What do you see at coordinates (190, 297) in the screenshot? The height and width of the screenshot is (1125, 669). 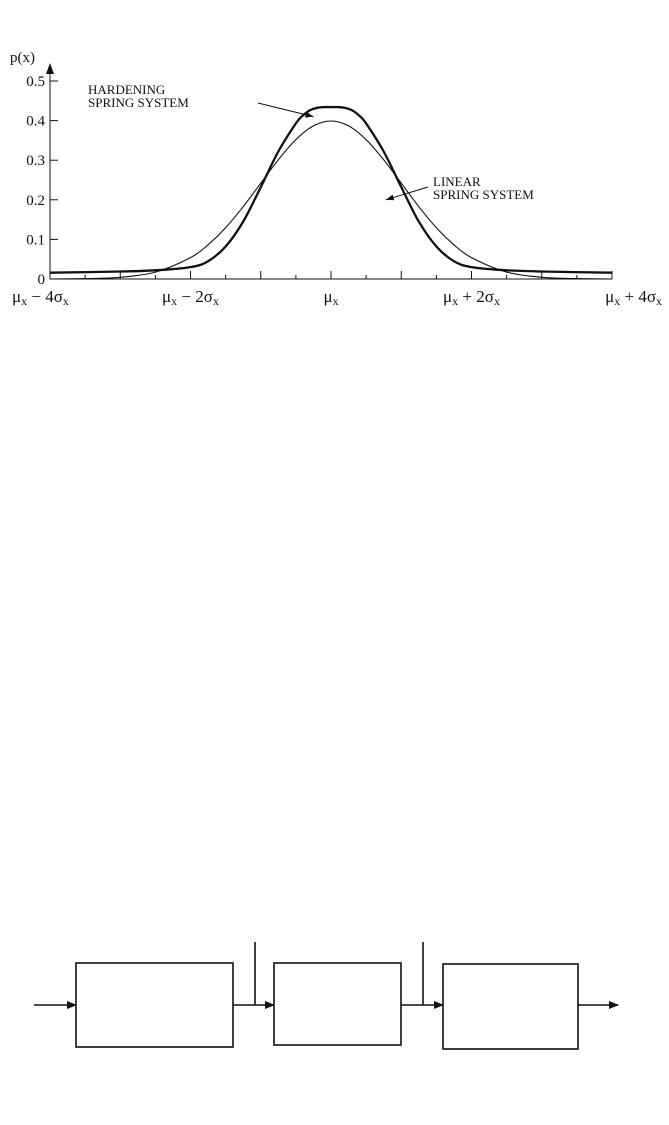 I see `x-tick-label: μx − 2σx` at bounding box center [190, 297].